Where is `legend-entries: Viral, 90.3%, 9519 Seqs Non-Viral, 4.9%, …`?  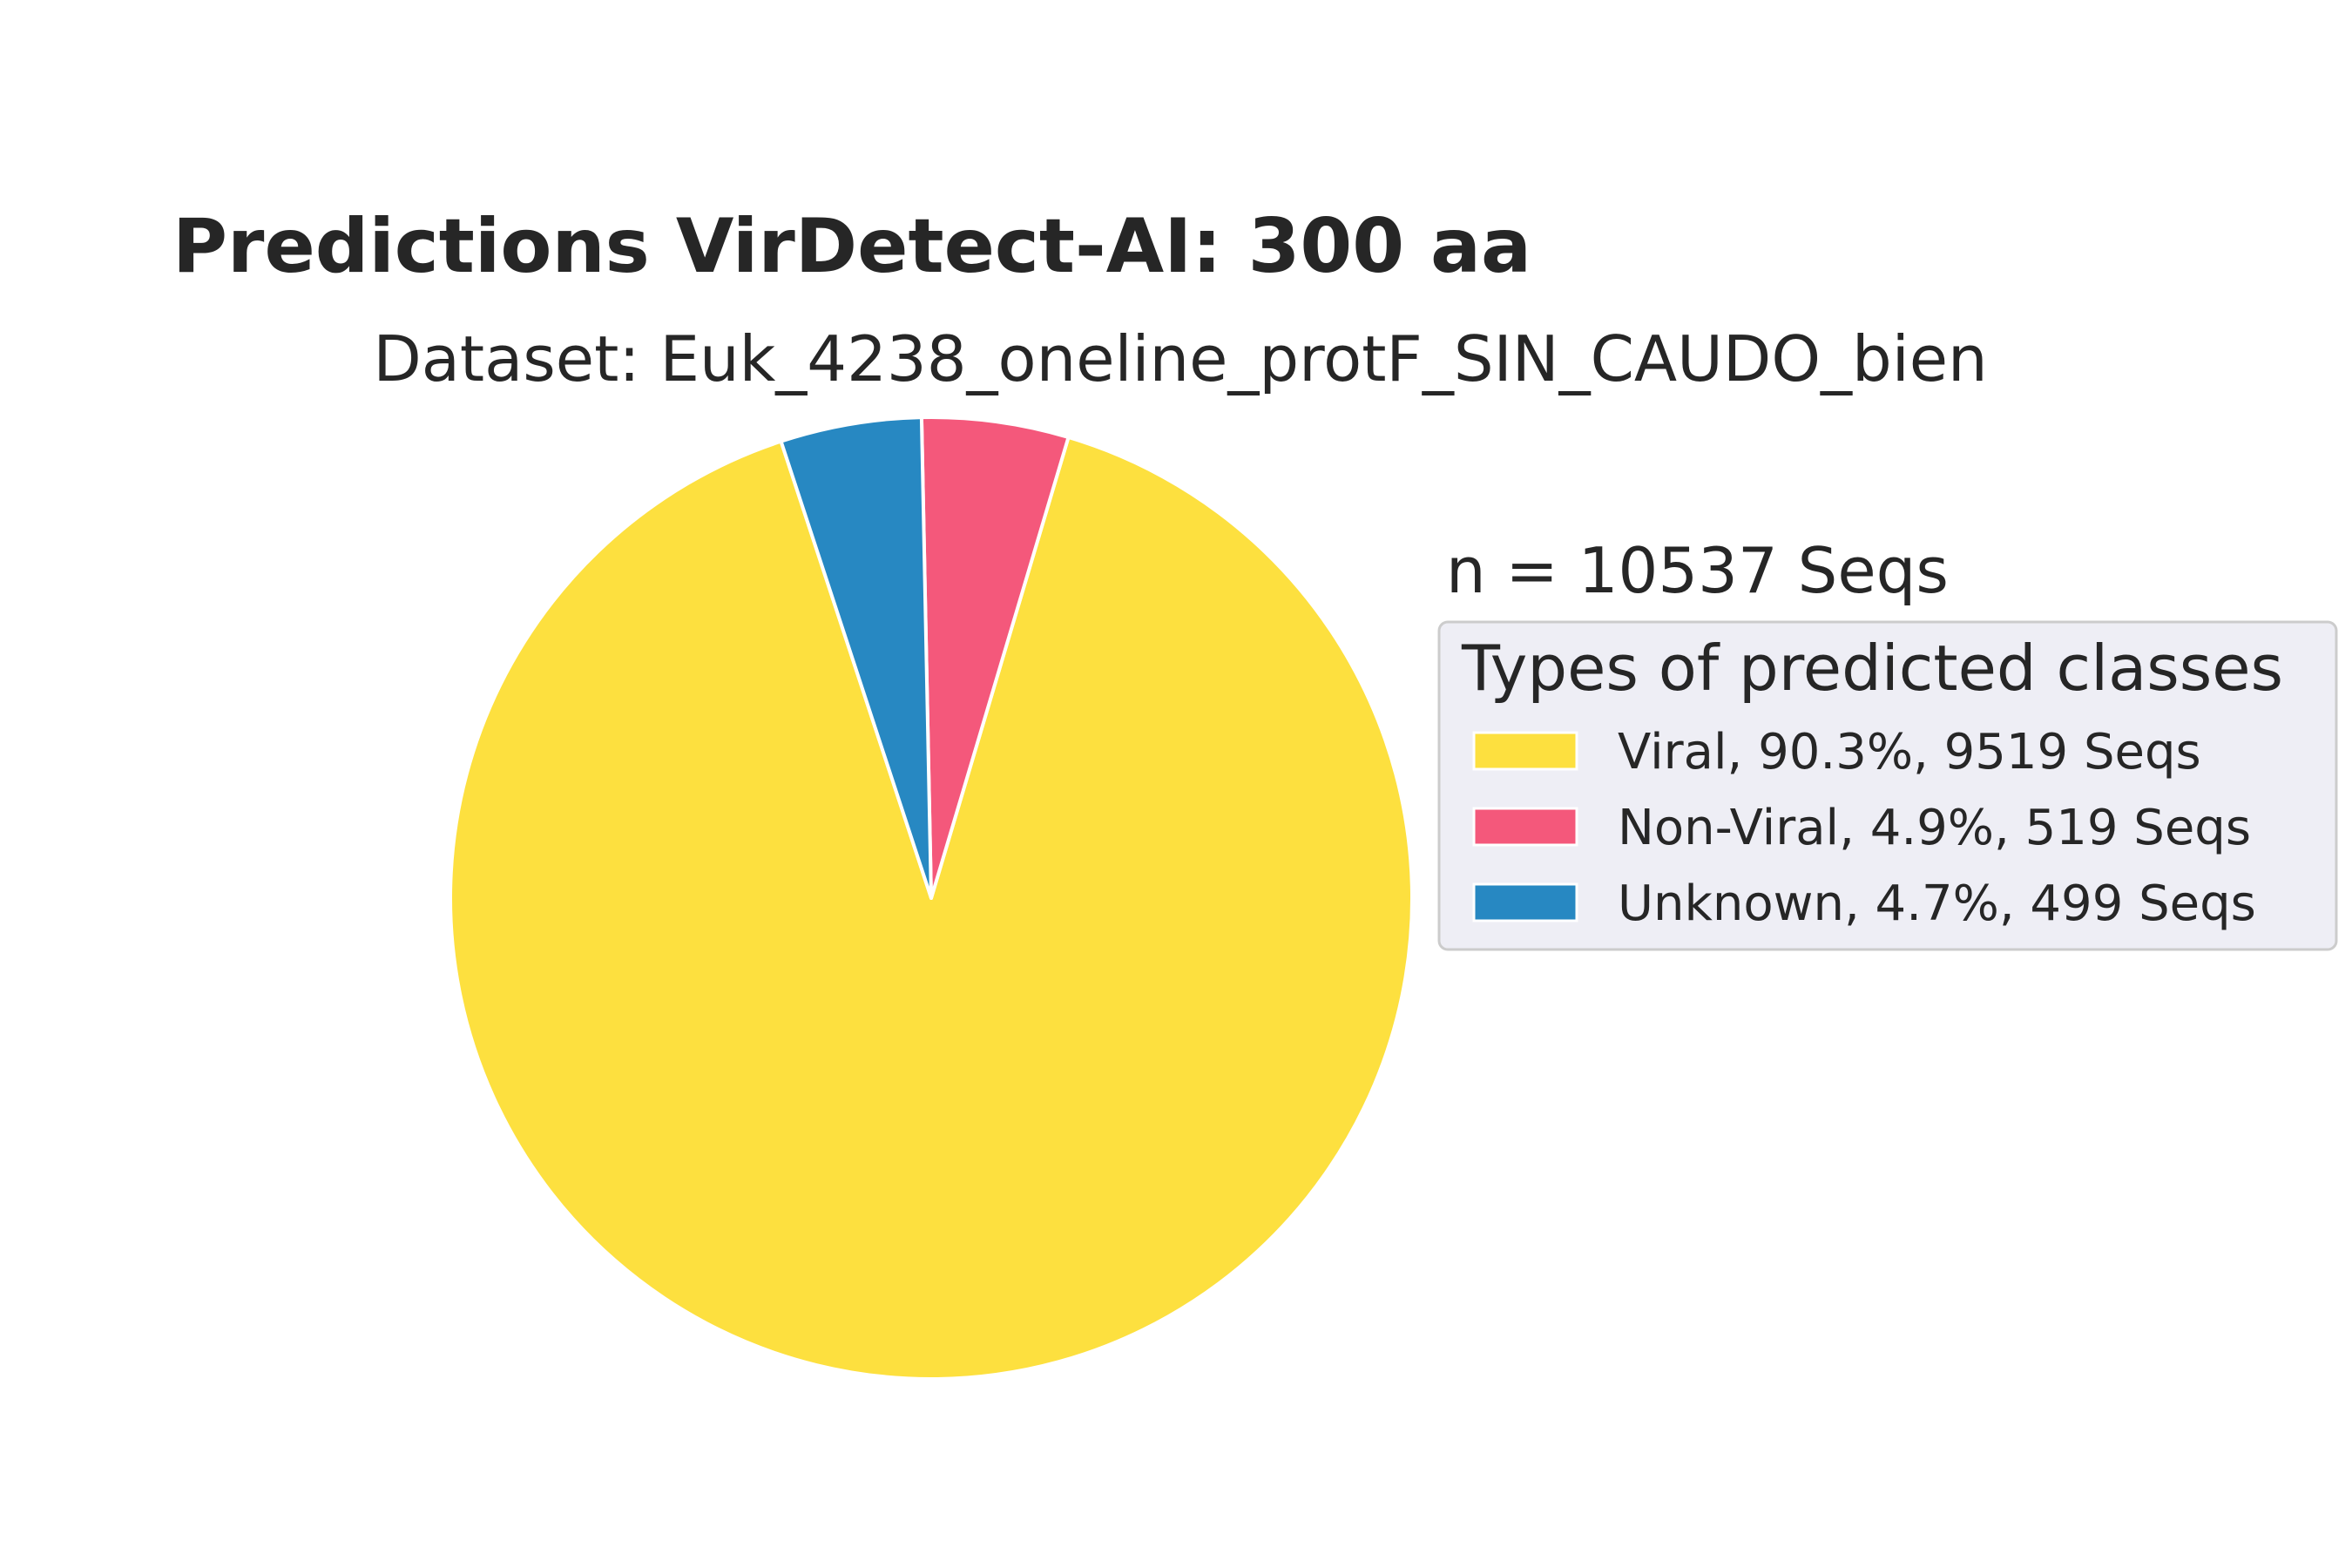
legend-entries: Viral, 90.3%, 9519 Seqs Non-Viral, 4.9%, … is located at coordinates (1864, 828).